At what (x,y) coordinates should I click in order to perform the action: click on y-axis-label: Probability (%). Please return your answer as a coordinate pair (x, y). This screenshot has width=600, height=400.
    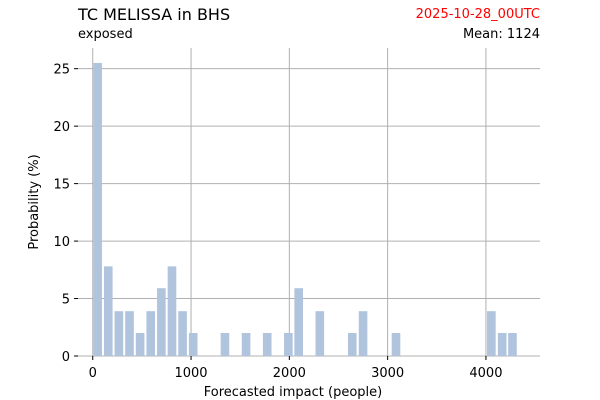
    Looking at the image, I should click on (34, 201).